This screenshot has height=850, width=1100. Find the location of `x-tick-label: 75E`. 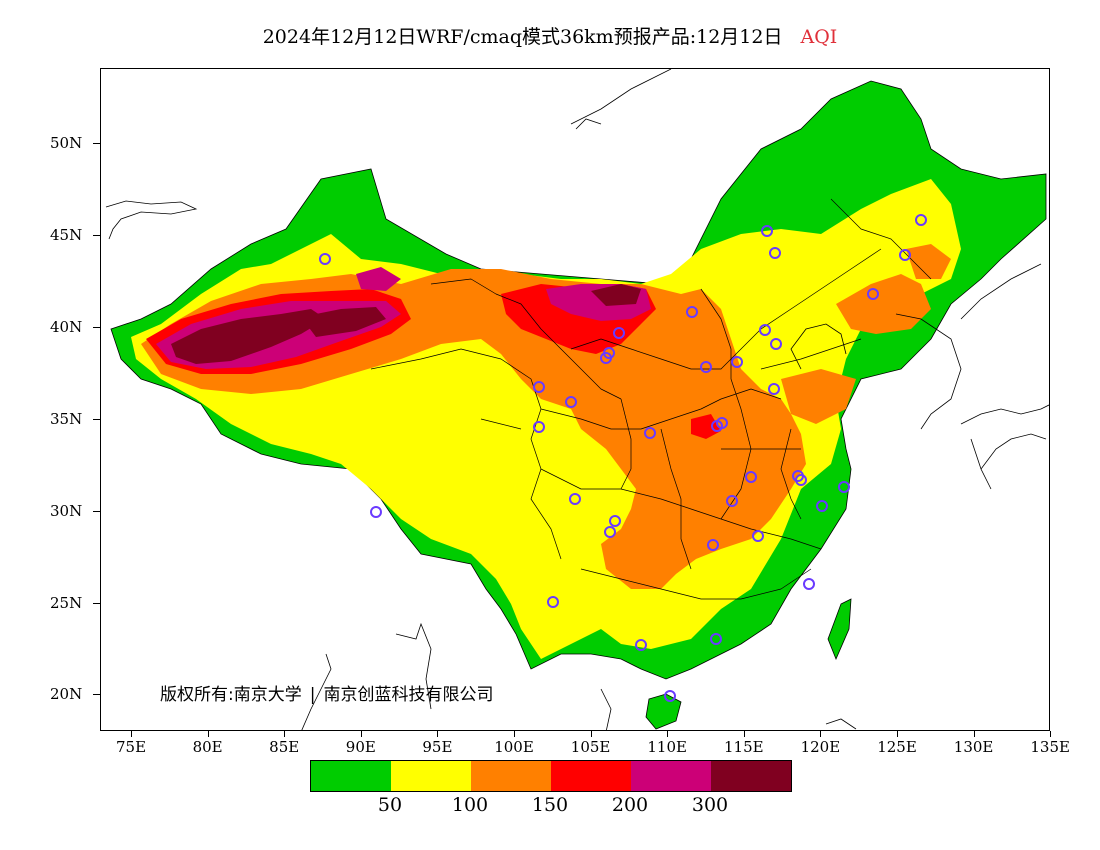

x-tick-label: 75E is located at coordinates (131, 747).